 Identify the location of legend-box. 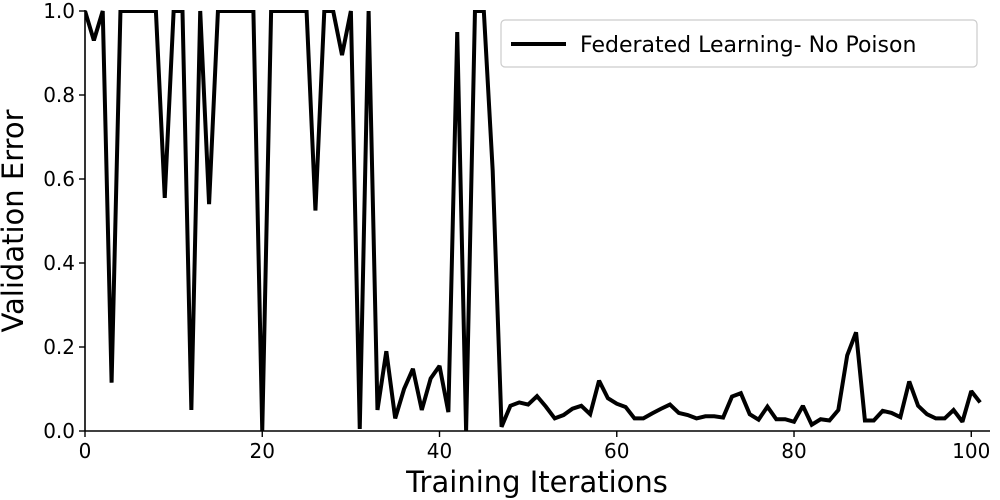
(739, 43).